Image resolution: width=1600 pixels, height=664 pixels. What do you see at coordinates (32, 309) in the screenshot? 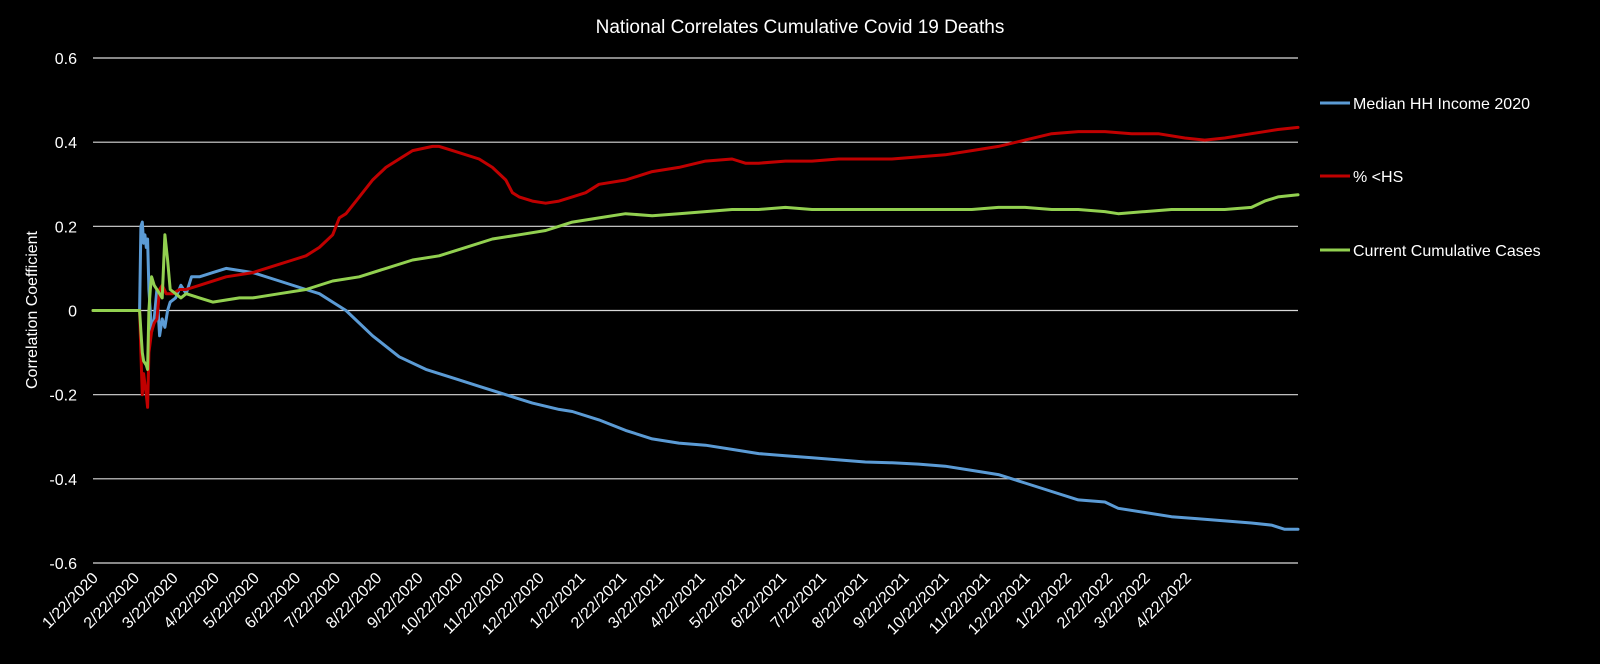
I see `y-axis-label: Correlation Coefficient` at bounding box center [32, 309].